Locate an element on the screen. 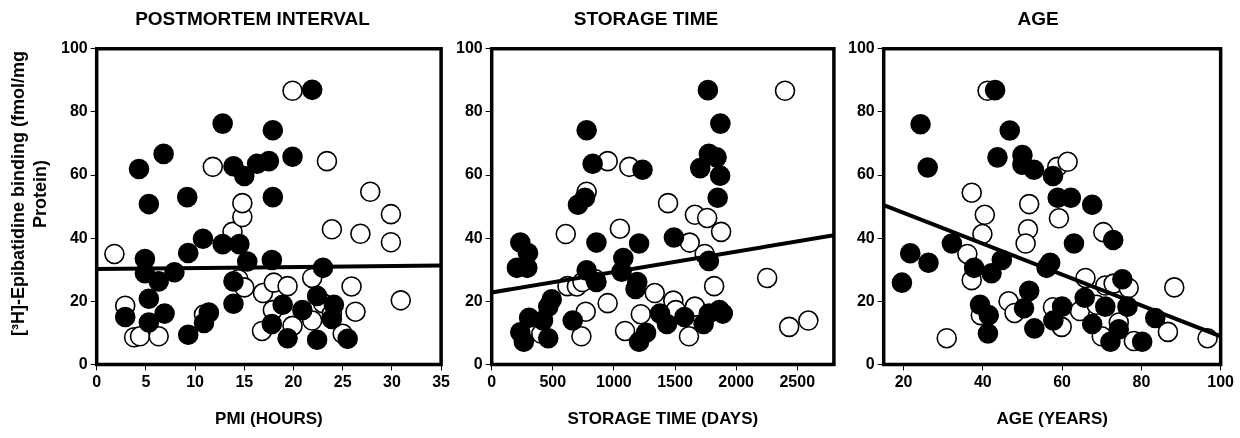 The width and height of the screenshot is (1240, 438). x-tick-label: 500 is located at coordinates (553, 382).